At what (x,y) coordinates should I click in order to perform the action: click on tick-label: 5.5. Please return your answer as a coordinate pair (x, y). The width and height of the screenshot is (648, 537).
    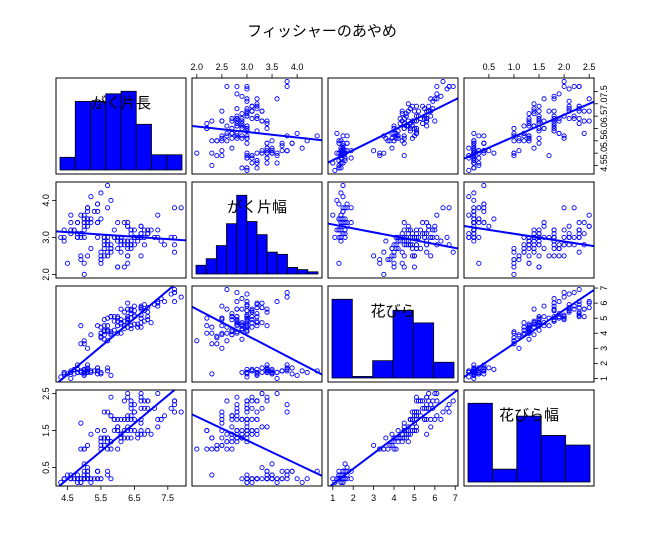
    Looking at the image, I should click on (101, 498).